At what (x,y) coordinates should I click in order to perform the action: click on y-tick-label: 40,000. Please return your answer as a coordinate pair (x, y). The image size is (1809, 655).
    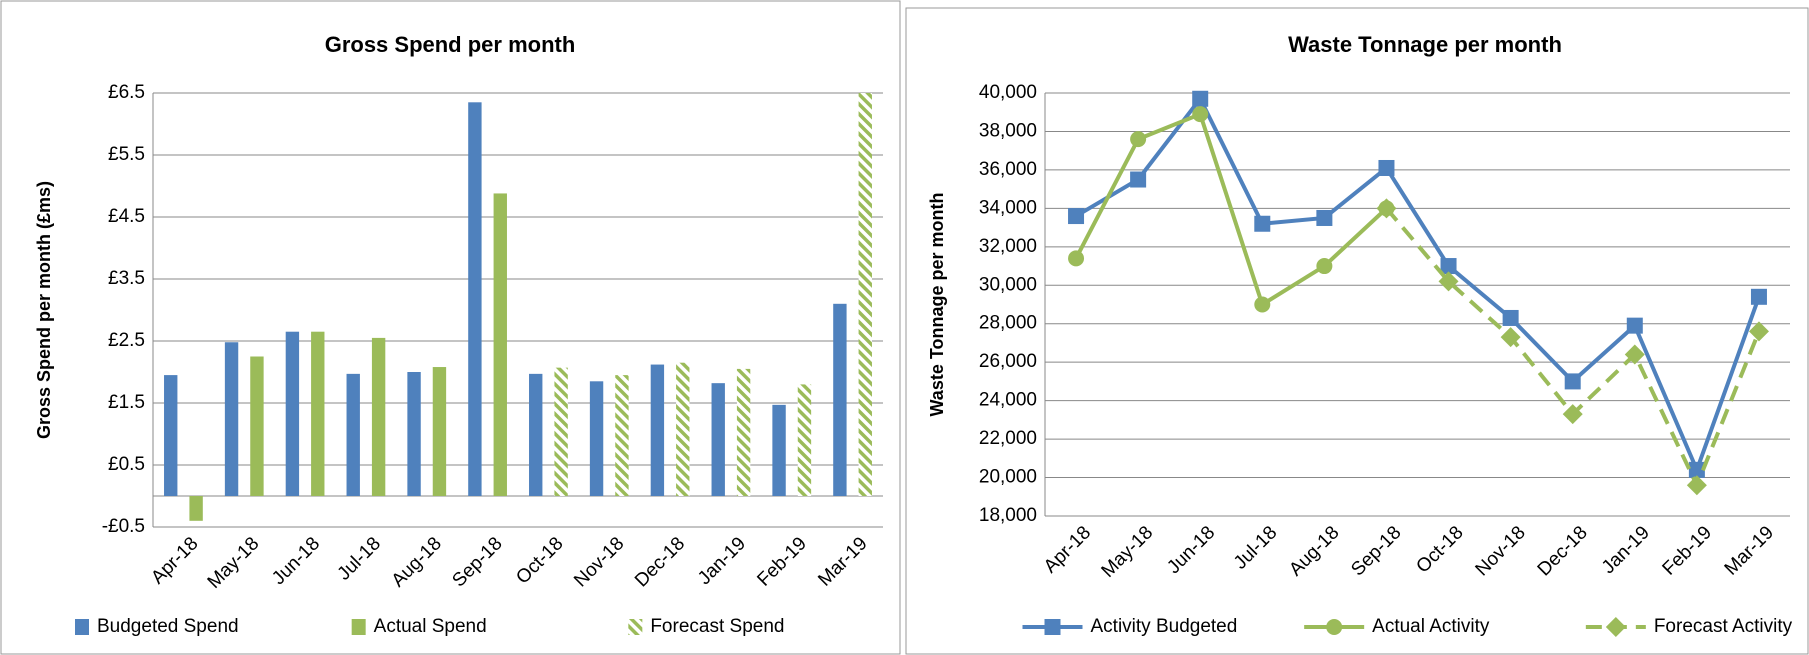
    Looking at the image, I should click on (1008, 92).